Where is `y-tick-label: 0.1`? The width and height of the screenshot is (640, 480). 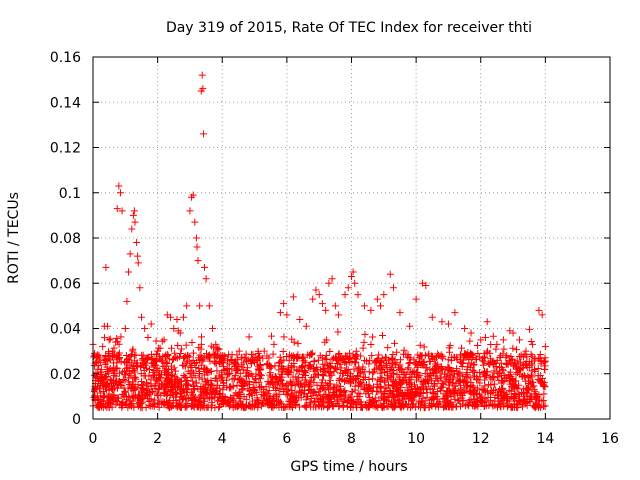
y-tick-label: 0.1 is located at coordinates (70, 194).